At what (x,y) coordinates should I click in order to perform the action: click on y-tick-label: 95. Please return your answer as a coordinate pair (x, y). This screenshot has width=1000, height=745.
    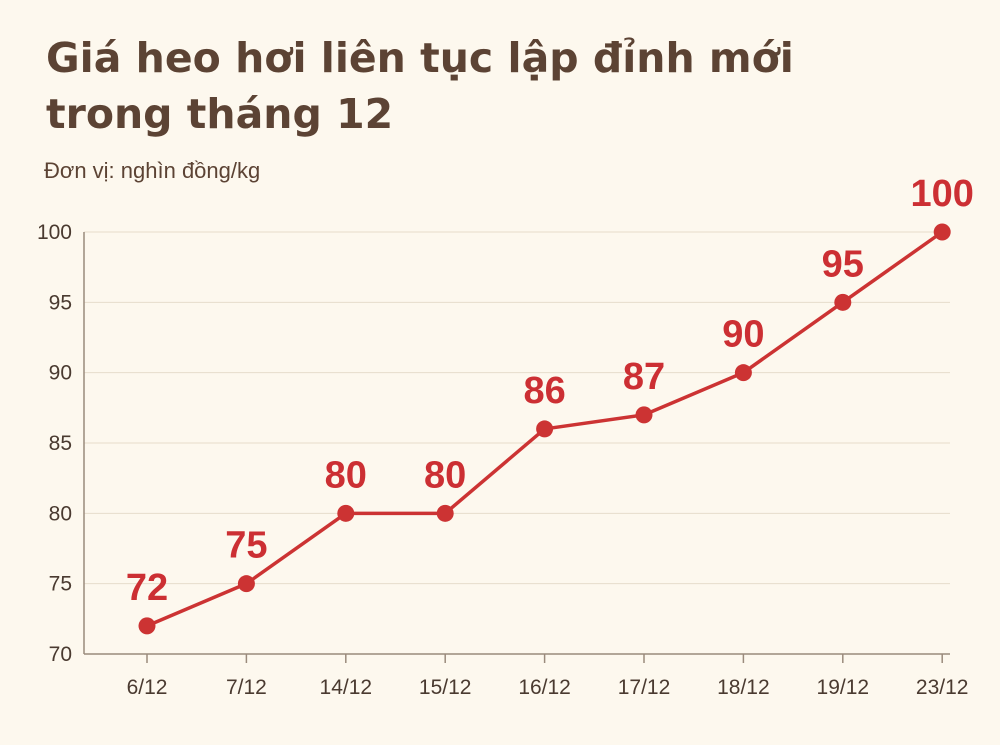
    Looking at the image, I should click on (60, 302).